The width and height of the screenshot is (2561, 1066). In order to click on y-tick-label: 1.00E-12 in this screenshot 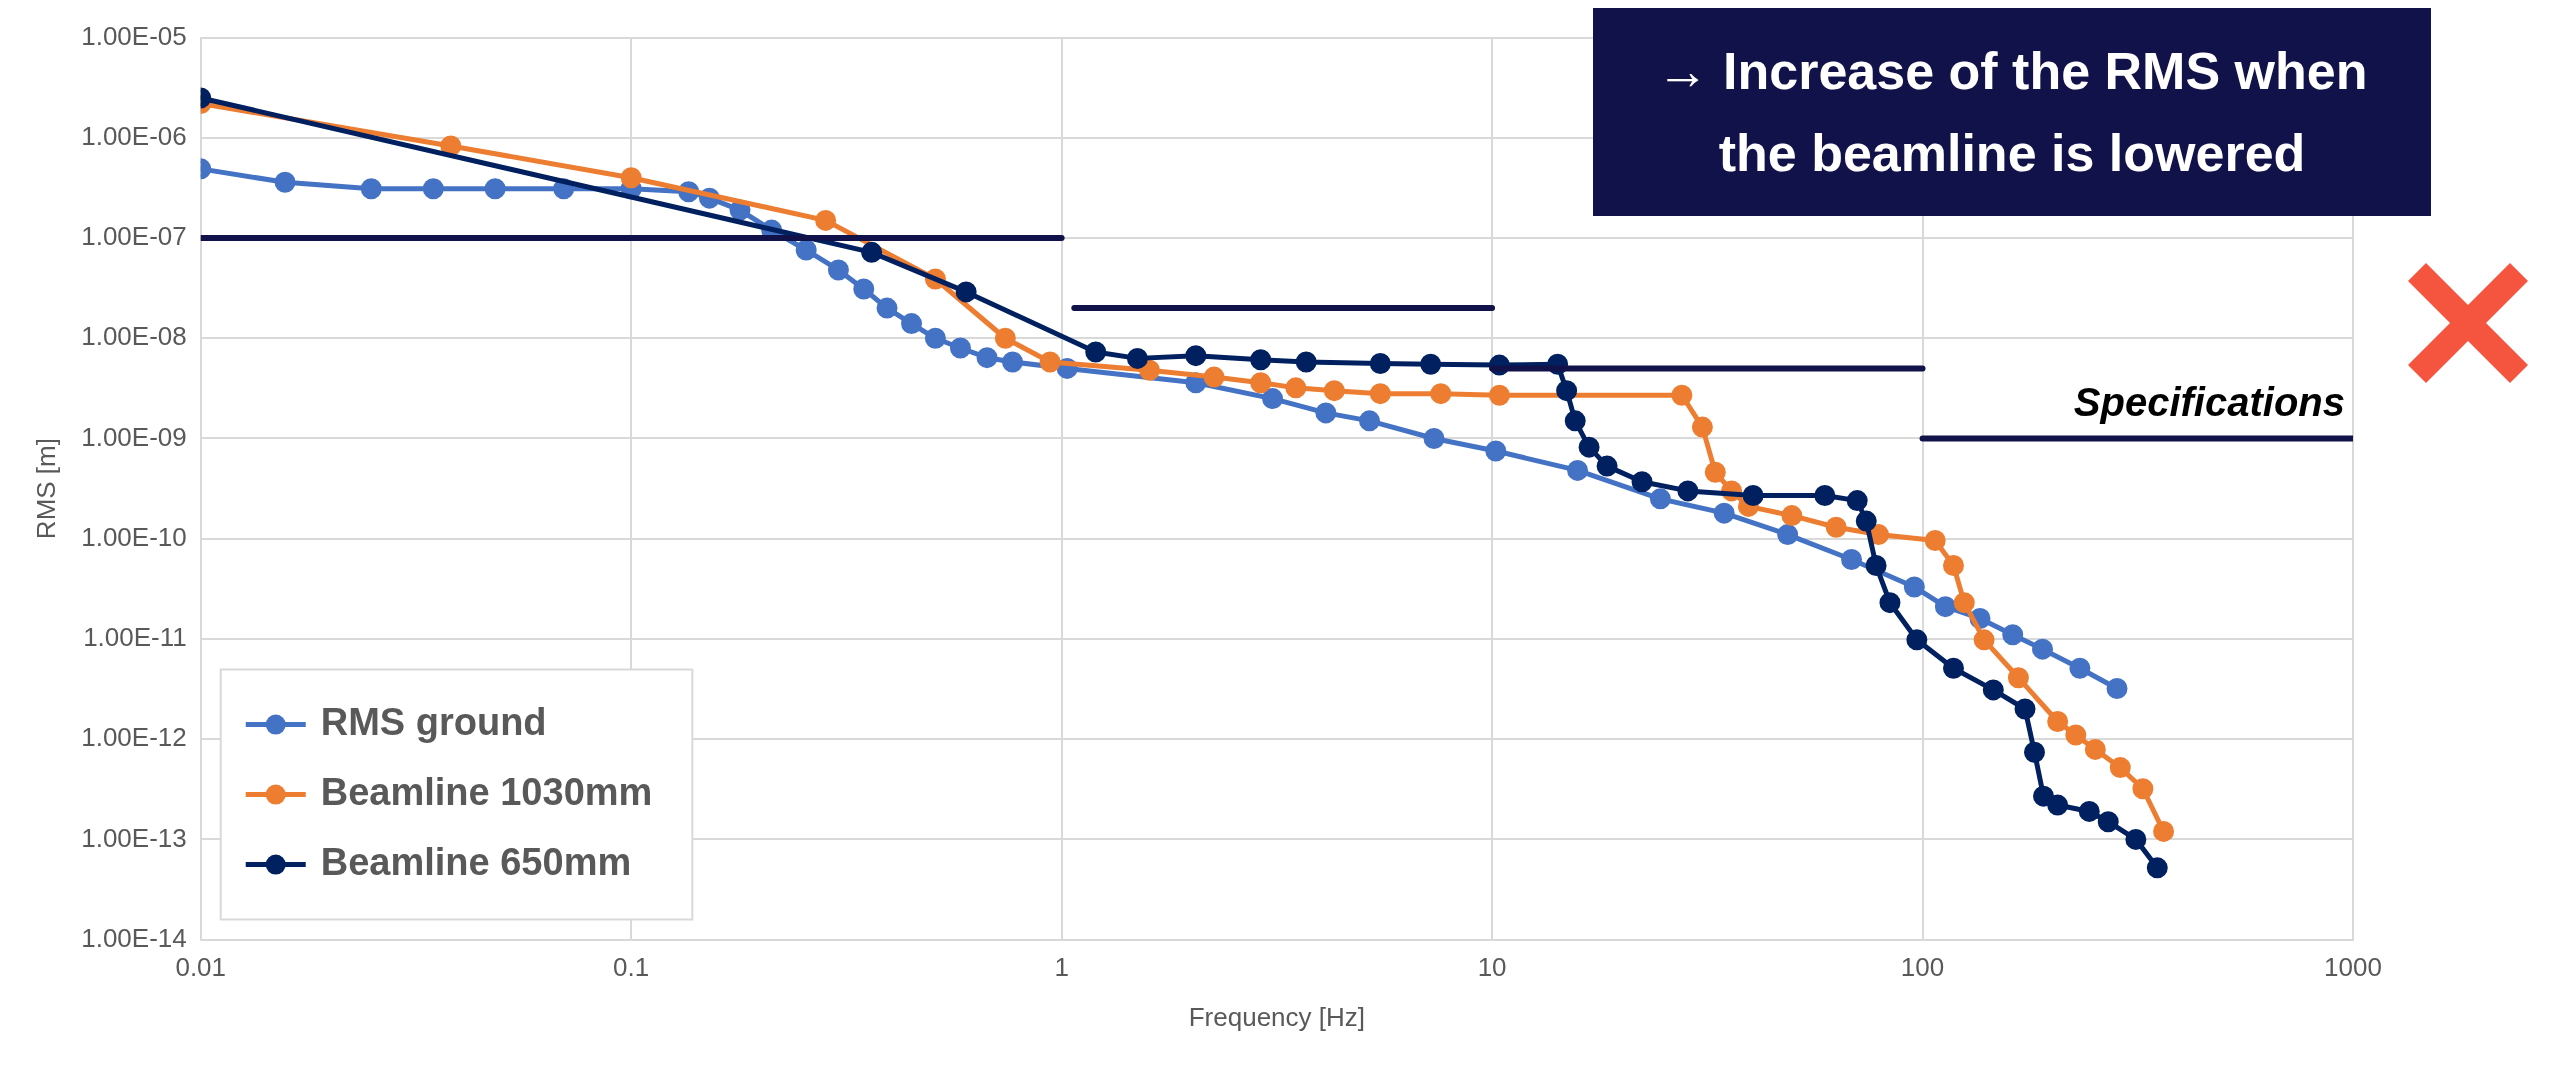, I will do `click(134, 737)`.